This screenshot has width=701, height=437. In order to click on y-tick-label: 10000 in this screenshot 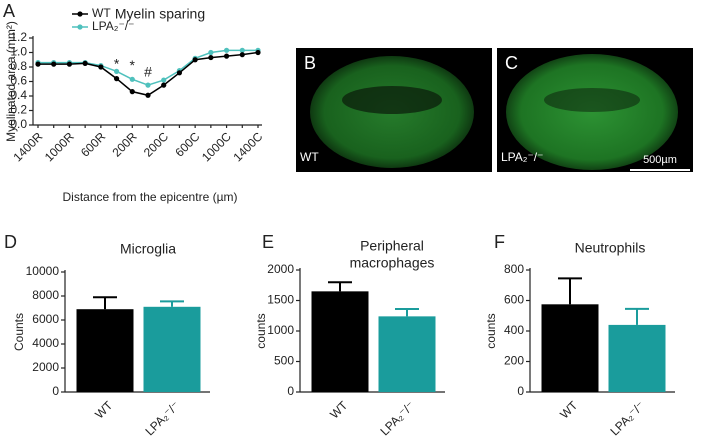, I will do `click(43, 271)`.